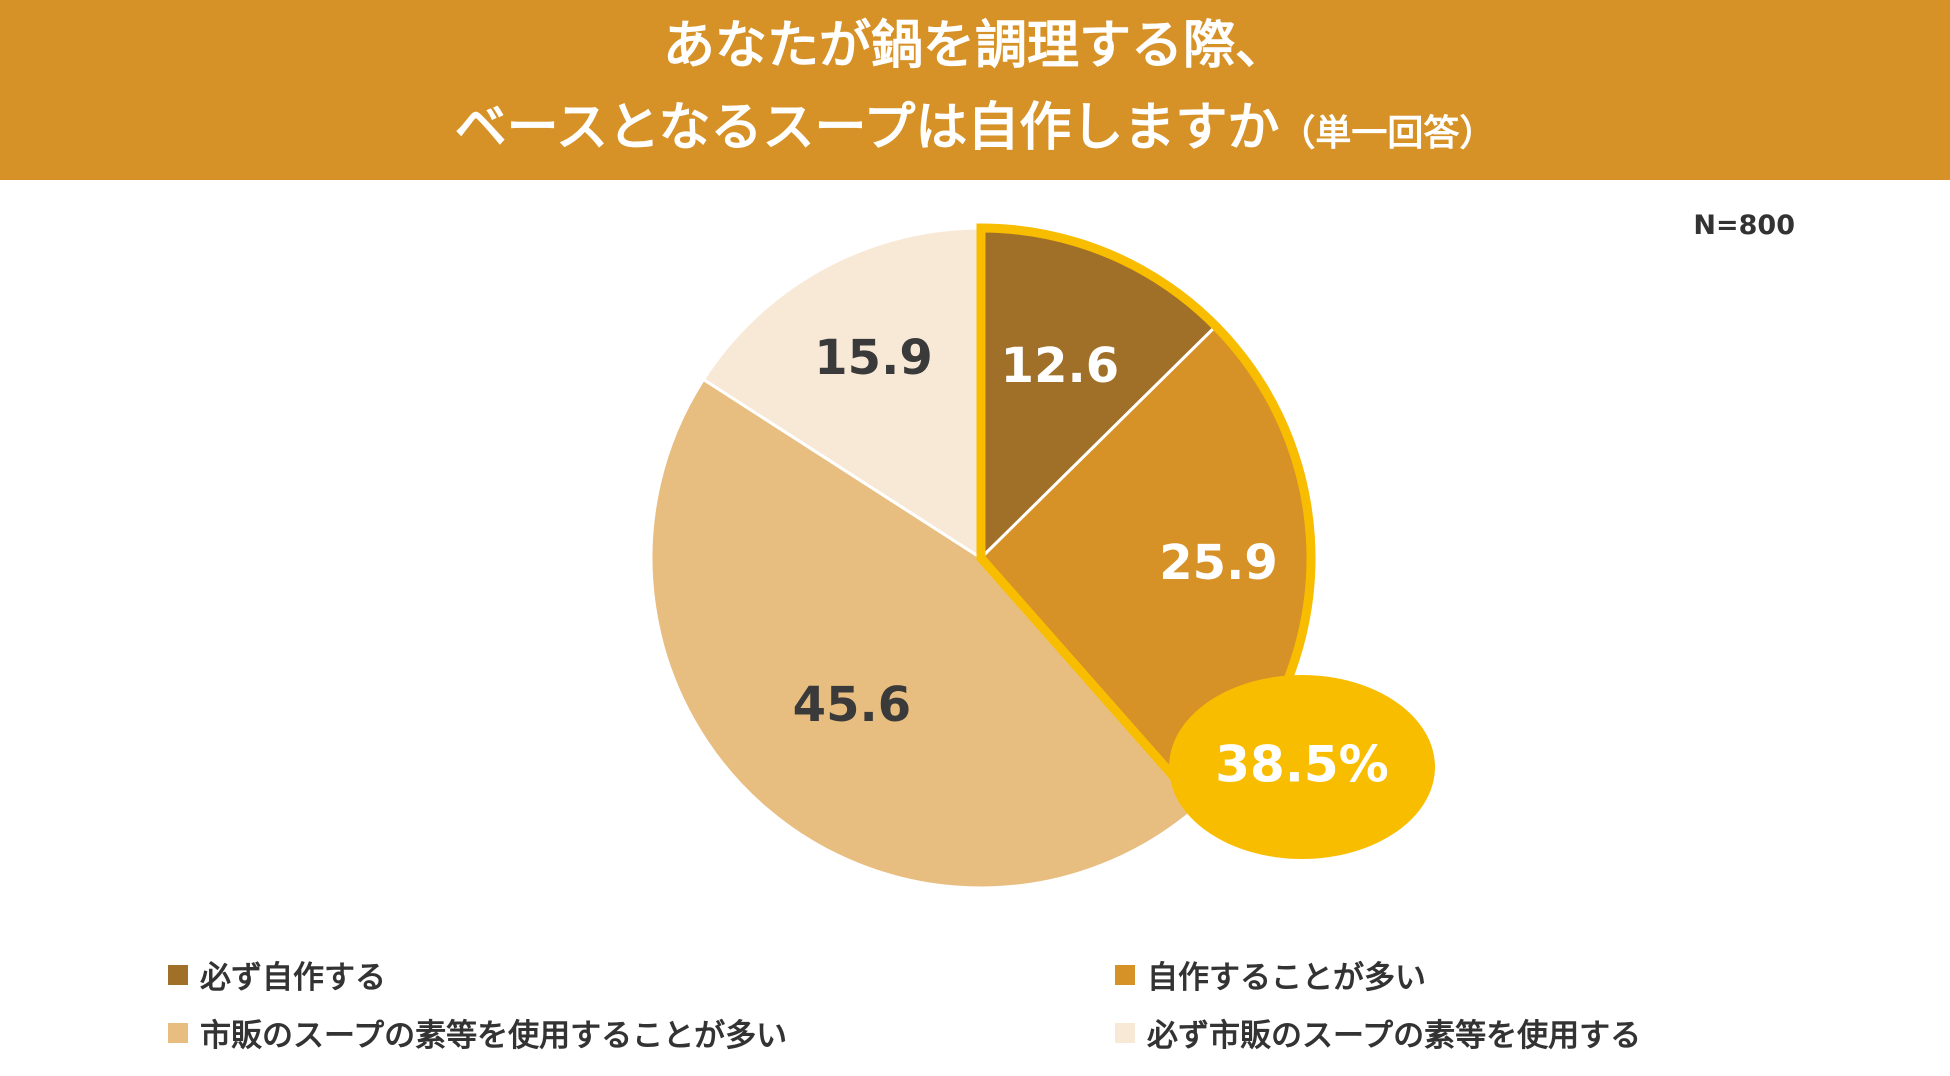  I want to click on chart-title-line-1: あなたが鍋を調理する際、, so click(974, 46).